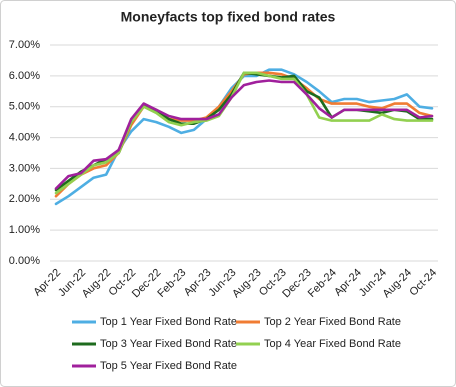 The width and height of the screenshot is (456, 387). I want to click on y-tick-label: 5.00%, so click(24, 107).